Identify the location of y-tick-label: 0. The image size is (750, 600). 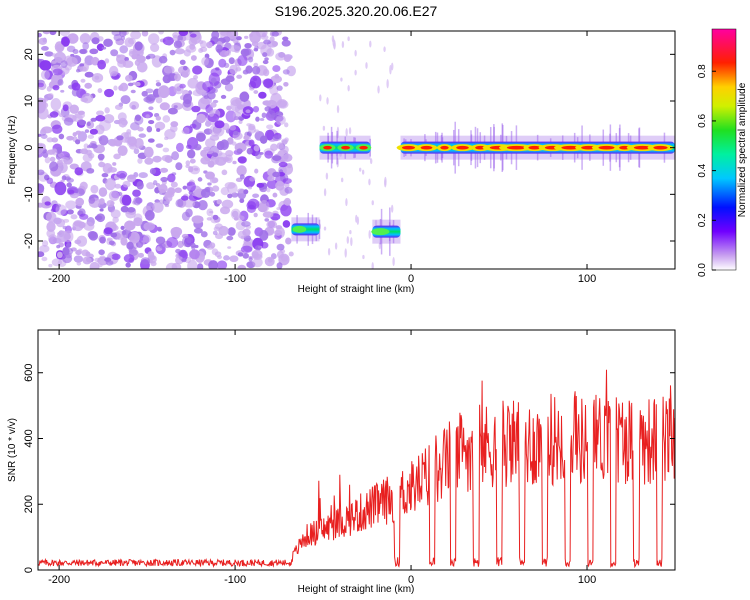
(29, 148).